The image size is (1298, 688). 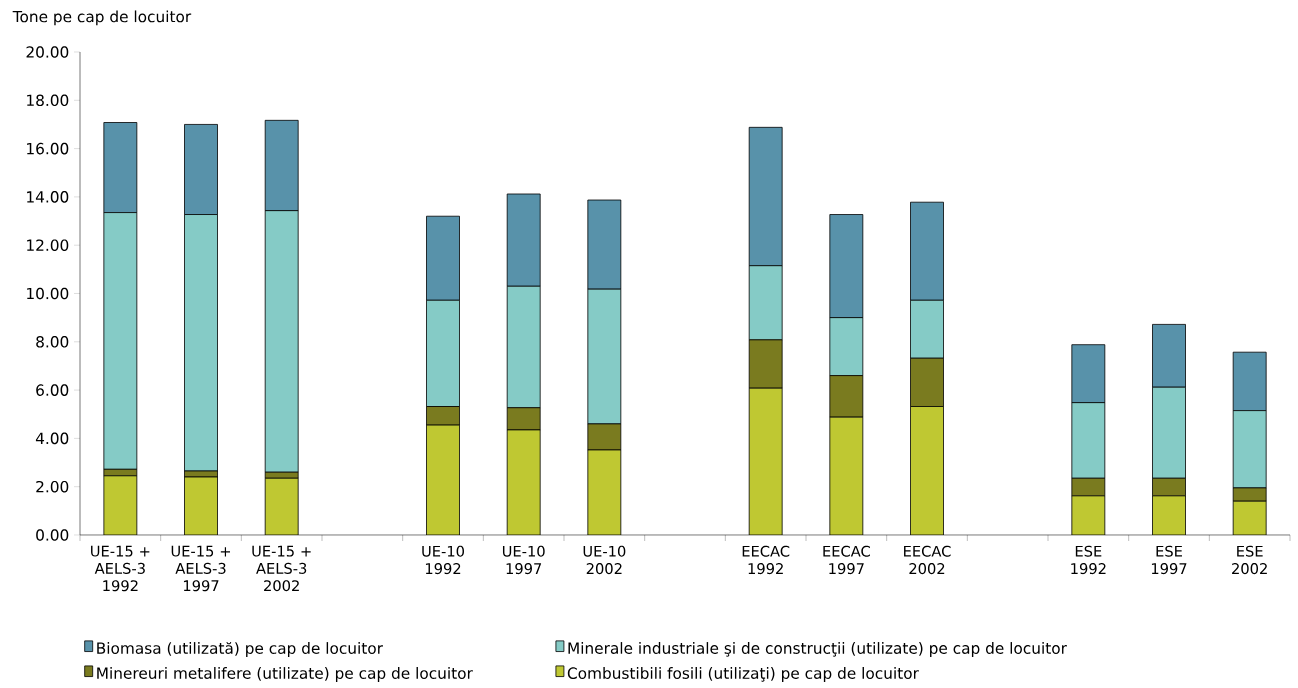 I want to click on x-tick-label: EECAC 2002, so click(x=927, y=560).